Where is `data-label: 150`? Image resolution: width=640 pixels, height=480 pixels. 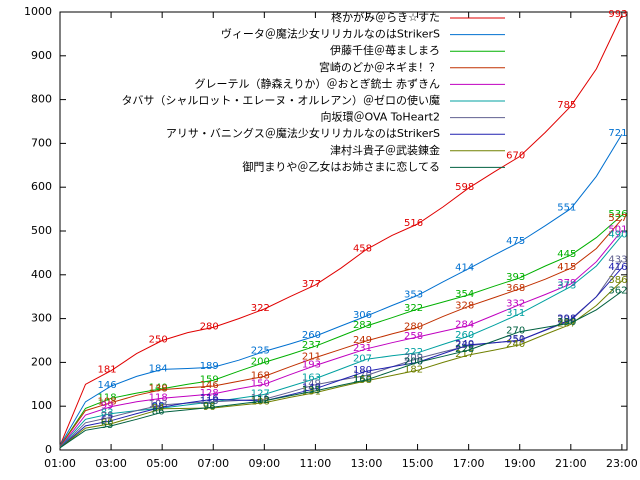
data-label: 150 is located at coordinates (260, 383).